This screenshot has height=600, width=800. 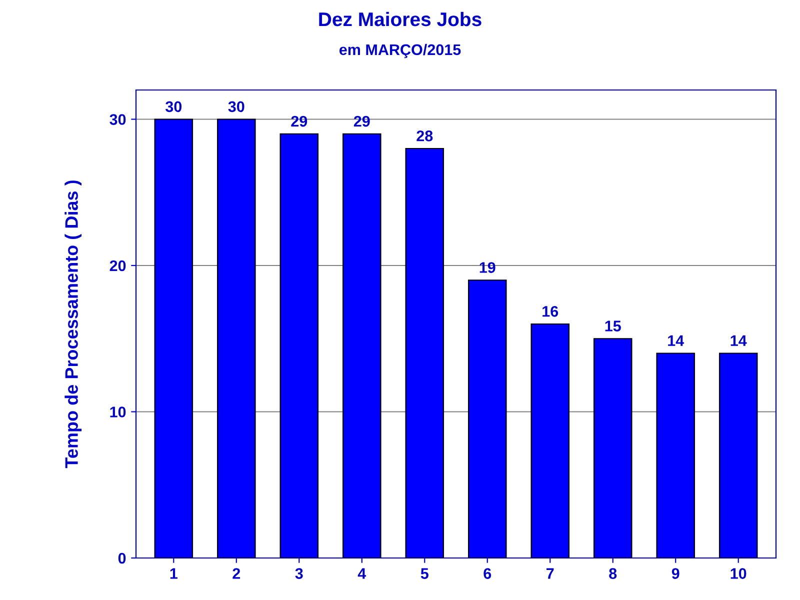 I want to click on data-label: 16, so click(x=550, y=311).